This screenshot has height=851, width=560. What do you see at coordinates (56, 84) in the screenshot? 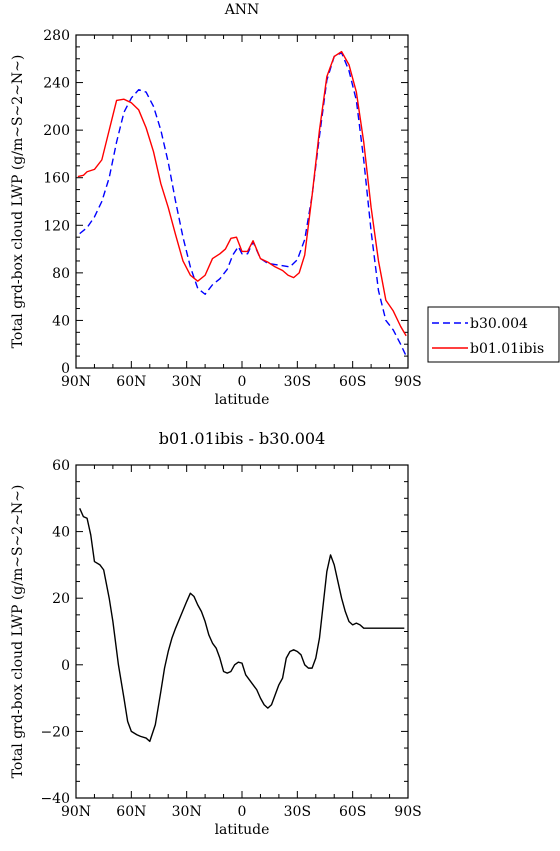
I see `y-tick-label: 240` at bounding box center [56, 84].